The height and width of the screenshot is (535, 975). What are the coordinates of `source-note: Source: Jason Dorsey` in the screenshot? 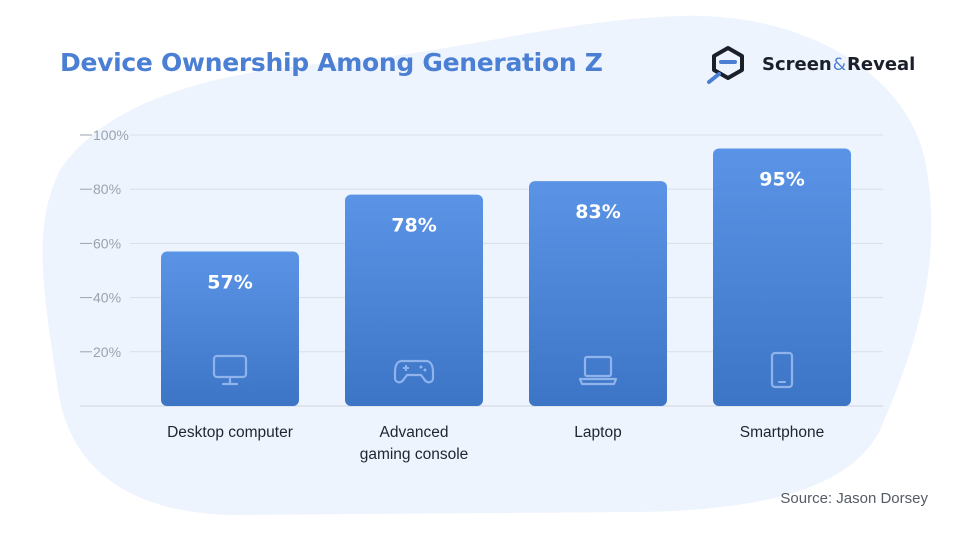 It's located at (854, 498).